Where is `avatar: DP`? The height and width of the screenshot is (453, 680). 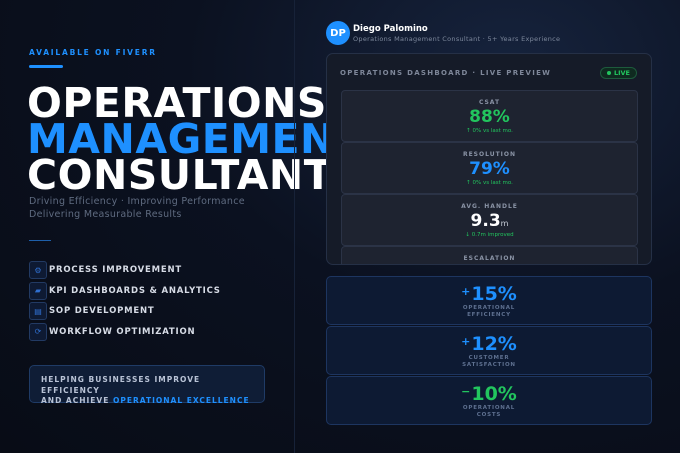 avatar: DP is located at coordinates (338, 33).